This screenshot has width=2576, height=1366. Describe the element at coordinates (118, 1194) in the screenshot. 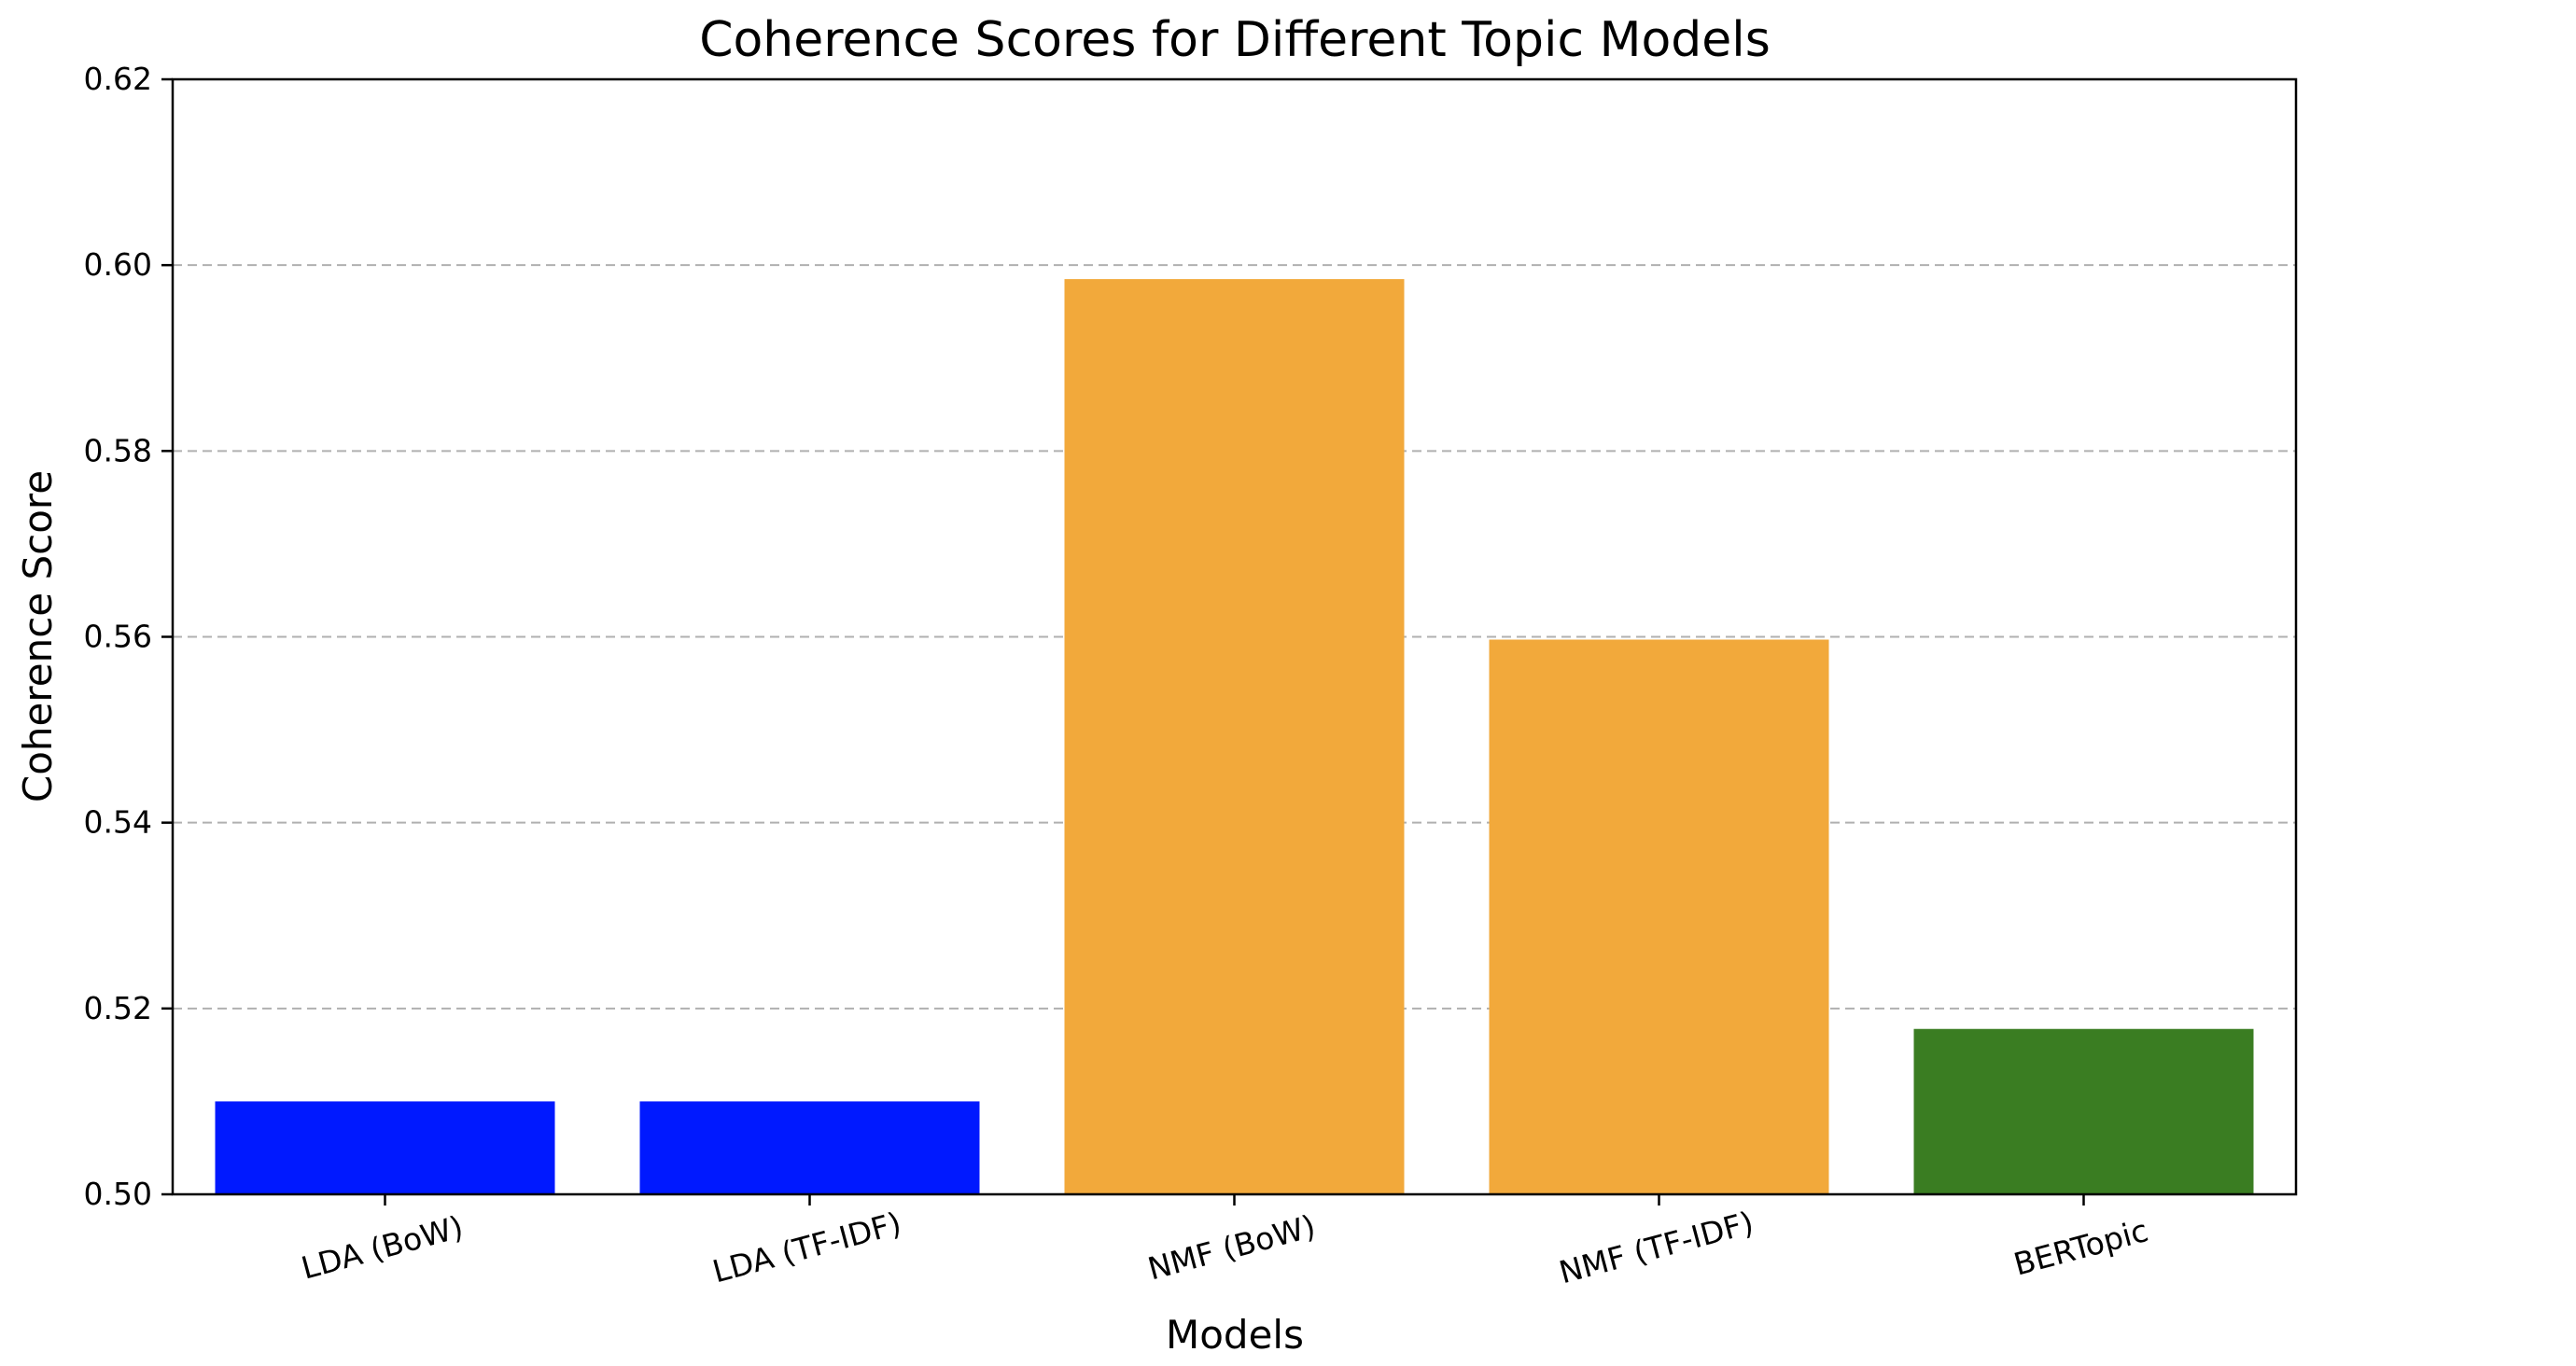

I see `y-tick-label: 0.50` at that location.